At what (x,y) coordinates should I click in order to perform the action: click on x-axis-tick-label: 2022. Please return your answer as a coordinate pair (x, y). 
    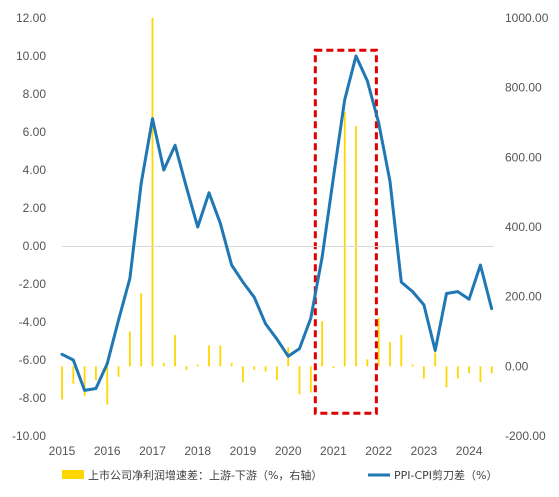
    Looking at the image, I should click on (378, 451).